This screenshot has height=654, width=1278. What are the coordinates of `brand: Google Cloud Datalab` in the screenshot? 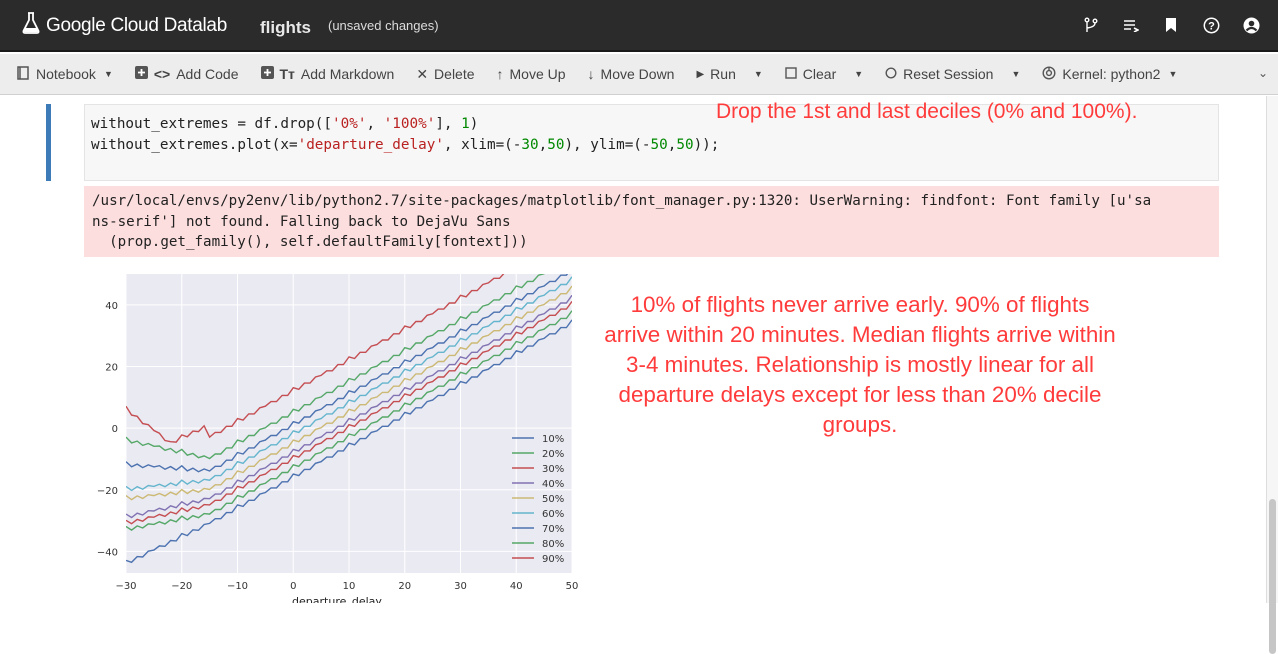 It's located at (124, 25).